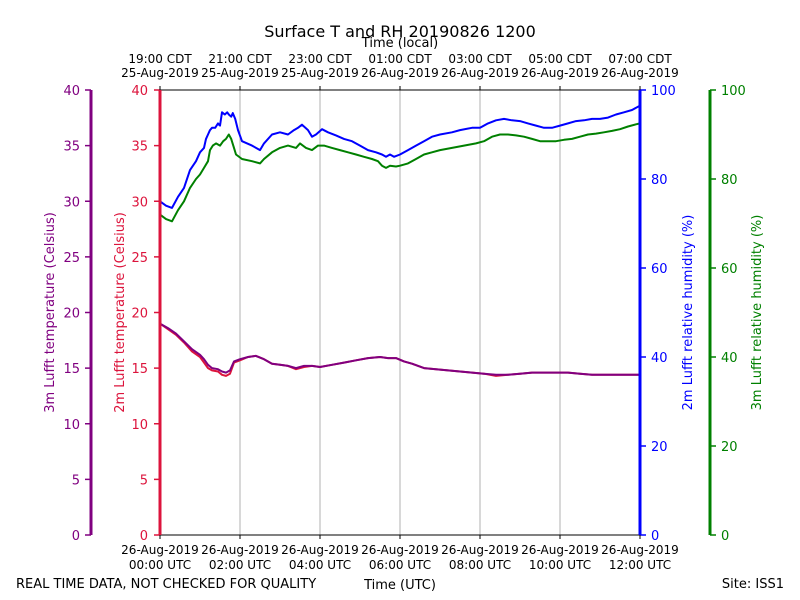 The width and height of the screenshot is (800, 600). Describe the element at coordinates (560, 565) in the screenshot. I see `bottom-tick-time: 10:00 UTC` at that location.